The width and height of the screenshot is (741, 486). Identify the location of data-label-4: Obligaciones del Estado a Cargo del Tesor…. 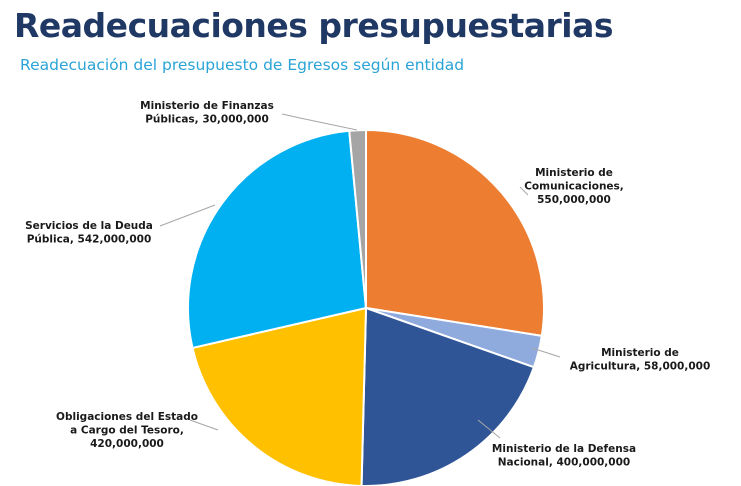
(127, 430).